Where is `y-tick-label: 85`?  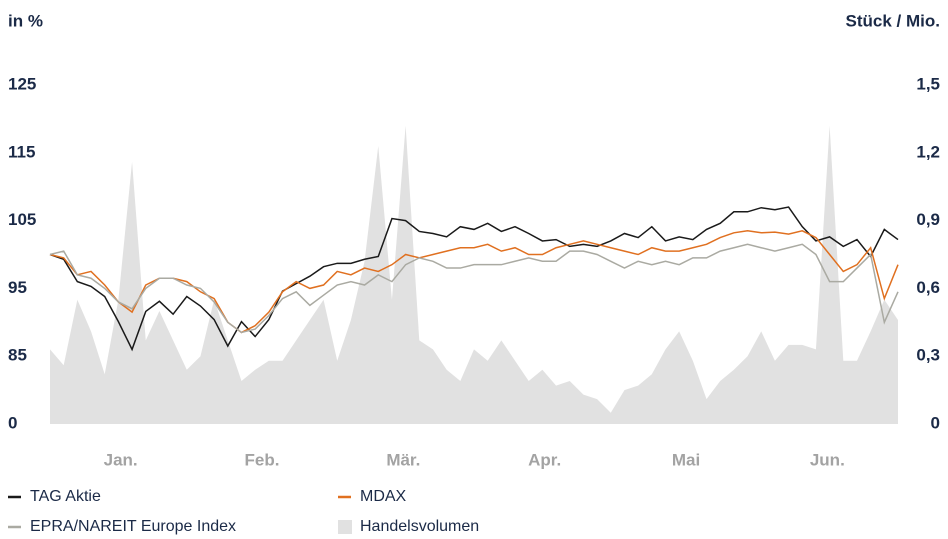
y-tick-label: 85 is located at coordinates (17, 355).